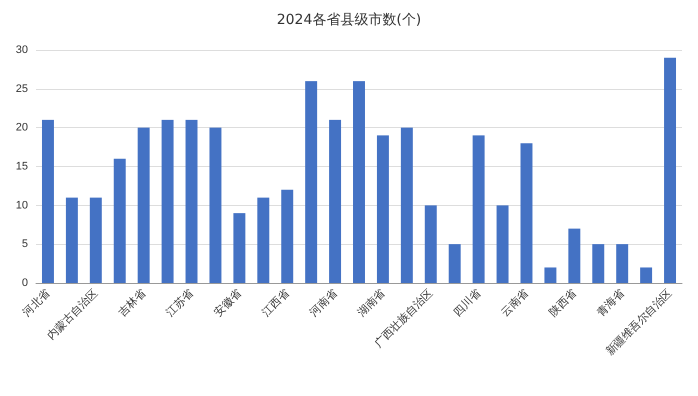 Image resolution: width=698 pixels, height=396 pixels. Describe the element at coordinates (22, 50) in the screenshot. I see `y-tick-label: 30` at that location.